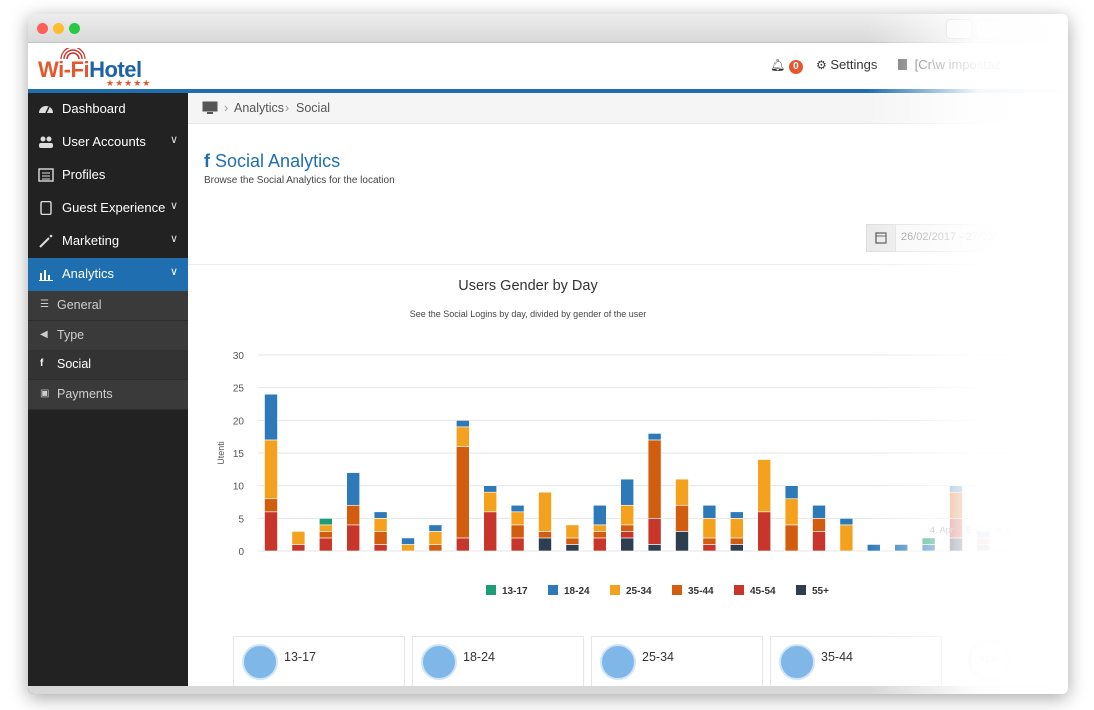 The height and width of the screenshot is (710, 1094). I want to click on close-window-button, so click(42, 28).